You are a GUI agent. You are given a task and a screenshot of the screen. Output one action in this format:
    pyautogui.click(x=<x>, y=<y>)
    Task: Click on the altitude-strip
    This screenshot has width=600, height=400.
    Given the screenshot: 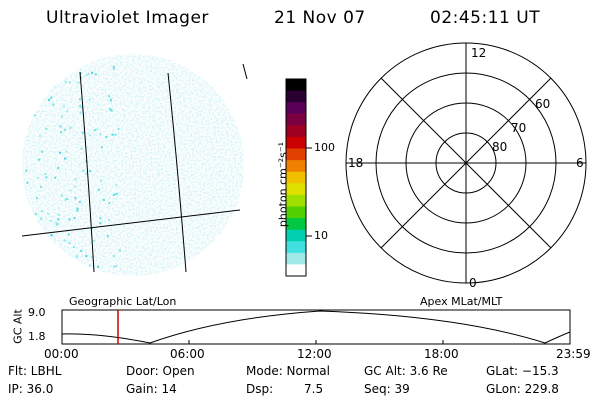 What is the action you would take?
    pyautogui.click(x=316, y=327)
    